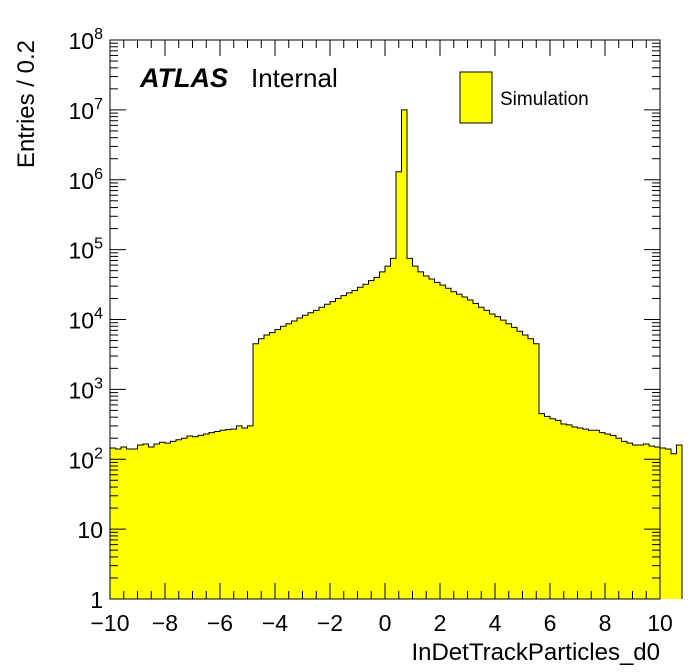 This screenshot has width=696, height=672. Describe the element at coordinates (275, 623) in the screenshot. I see `x-tick-label: −4` at that location.